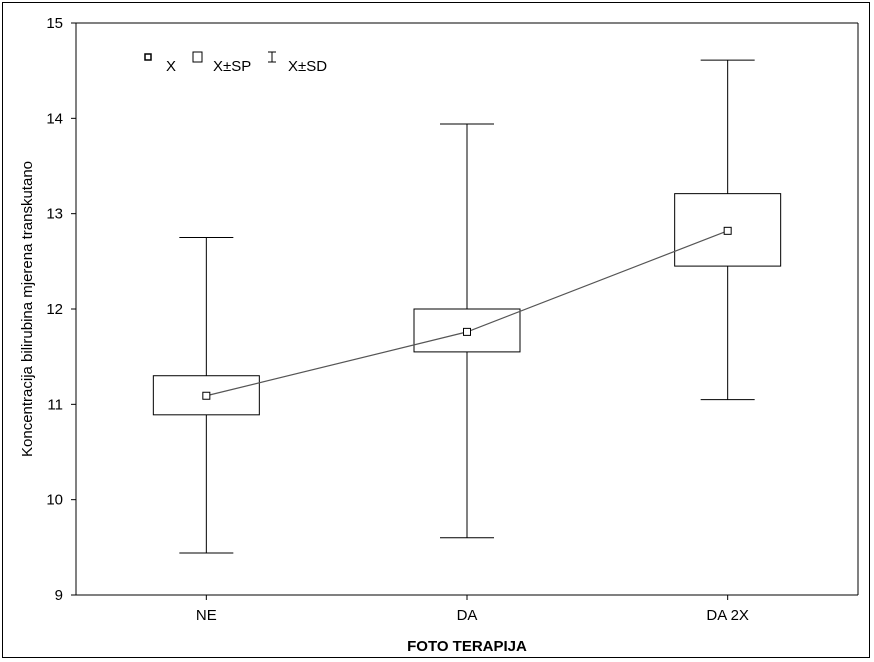 The height and width of the screenshot is (662, 874). What do you see at coordinates (55, 404) in the screenshot?
I see `y-tick-label: 11` at bounding box center [55, 404].